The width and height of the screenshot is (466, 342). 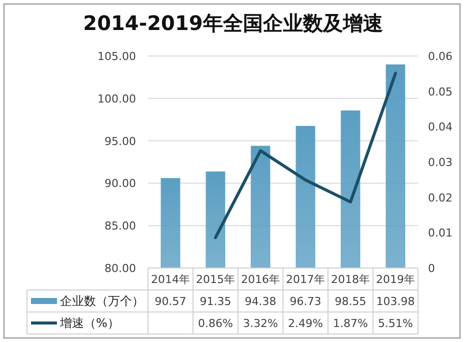 I want to click on y2-tick-label: 0, so click(x=431, y=268).